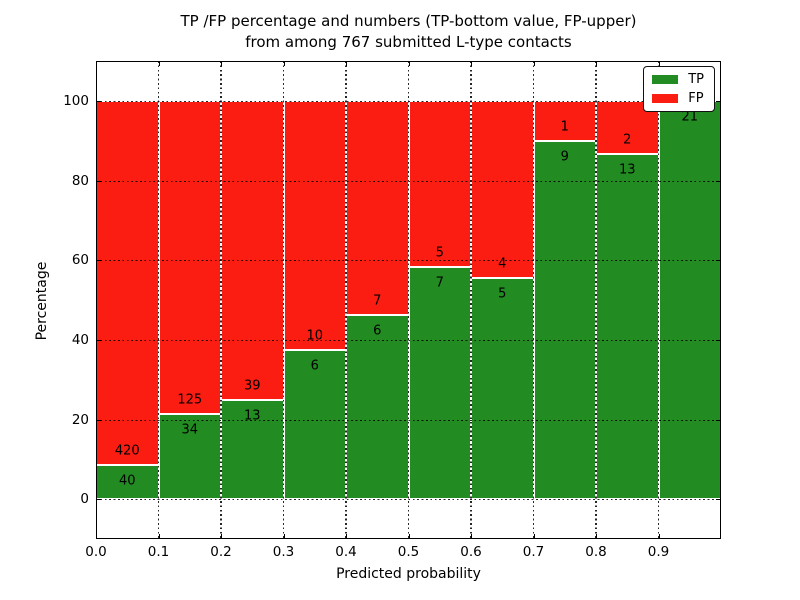 Image resolution: width=800 pixels, height=600 pixels. What do you see at coordinates (80, 339) in the screenshot?
I see `y-tick-label: 40` at bounding box center [80, 339].